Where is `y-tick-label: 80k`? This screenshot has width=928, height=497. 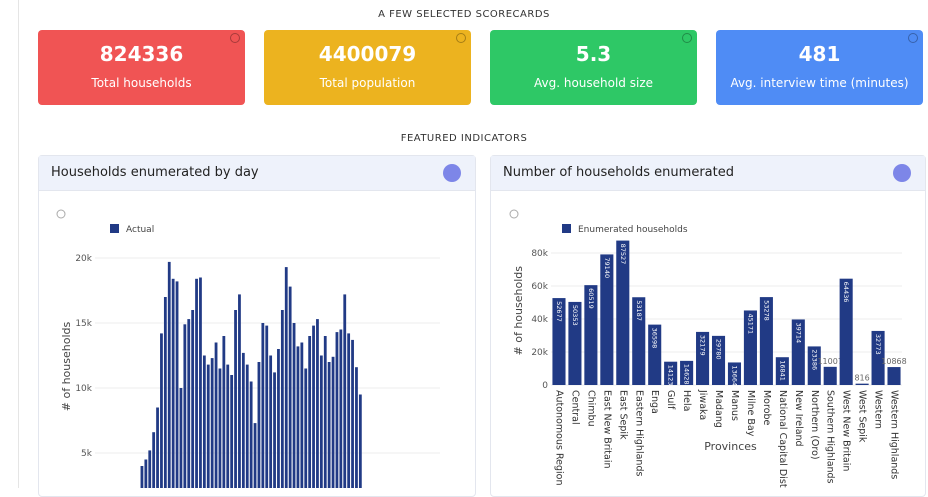
y-tick-label: 80k is located at coordinates (539, 254).